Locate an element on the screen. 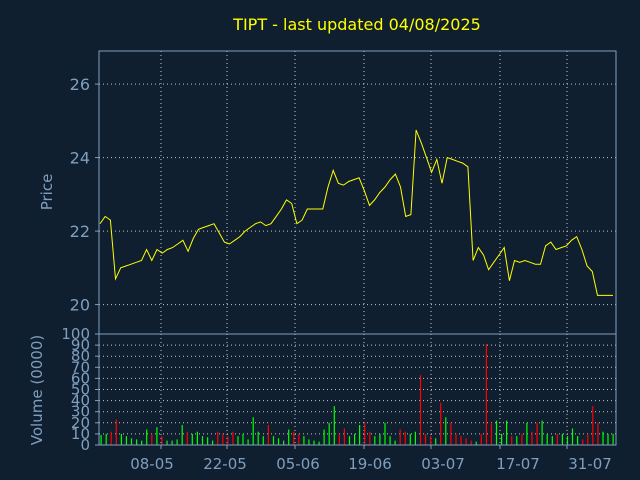 This screenshot has height=480, width=640. x-tick-label: 08-05 is located at coordinates (152, 464).